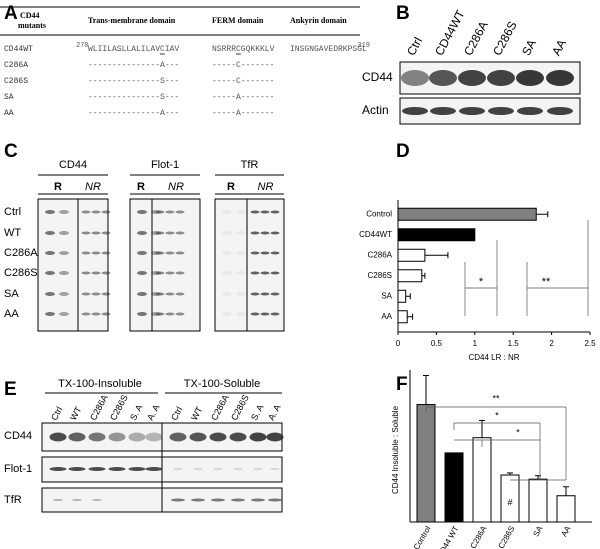  What do you see at coordinates (529, 47) in the screenshot?
I see `lane-label: SA` at bounding box center [529, 47].